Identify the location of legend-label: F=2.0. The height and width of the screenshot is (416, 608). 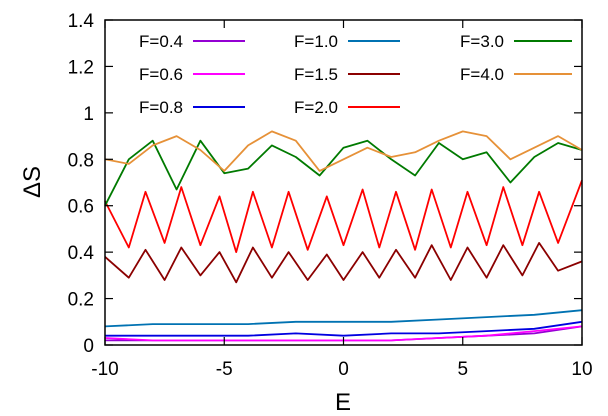
(316, 107).